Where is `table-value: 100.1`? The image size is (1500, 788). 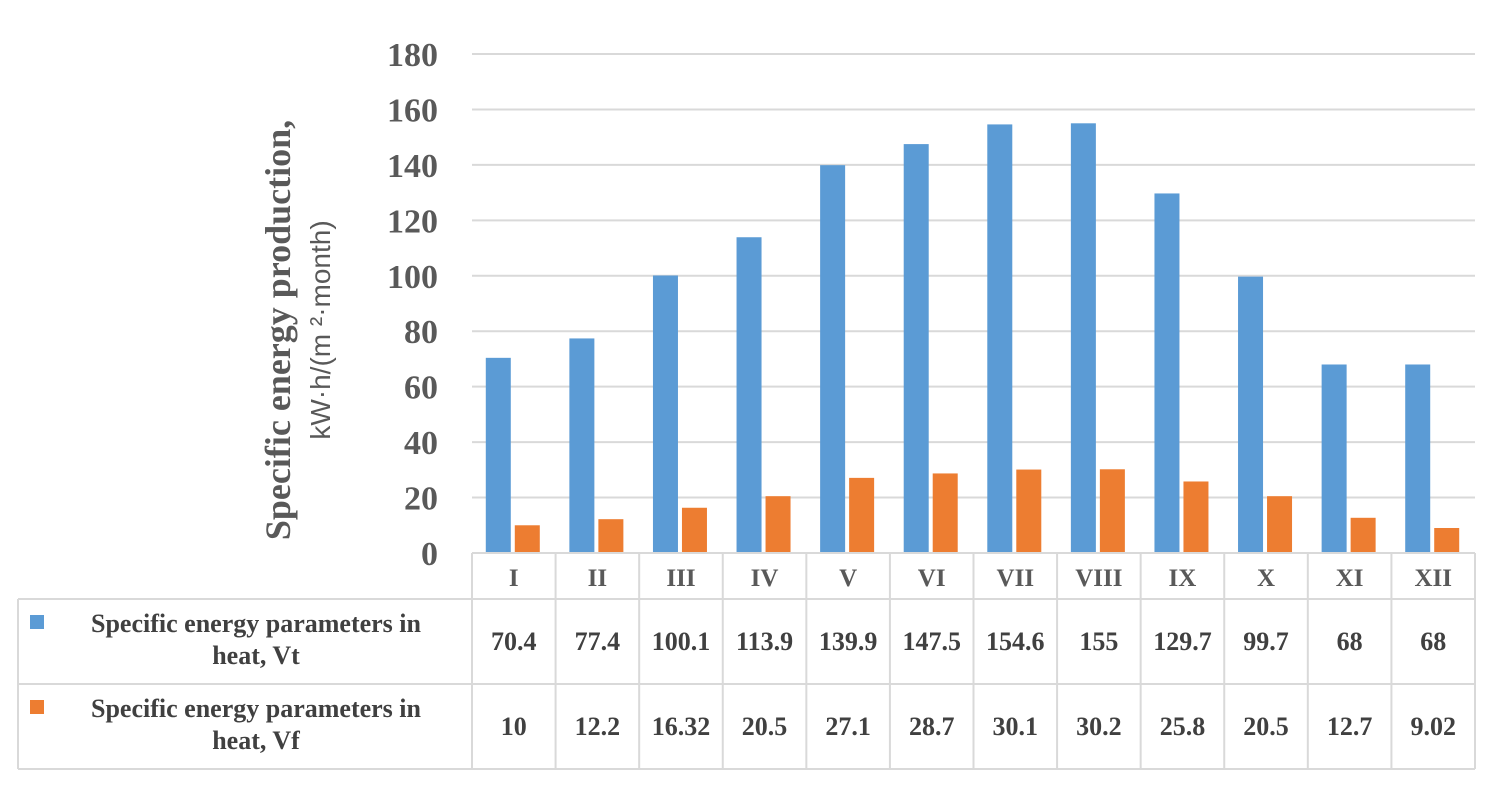 table-value: 100.1 is located at coordinates (681, 641).